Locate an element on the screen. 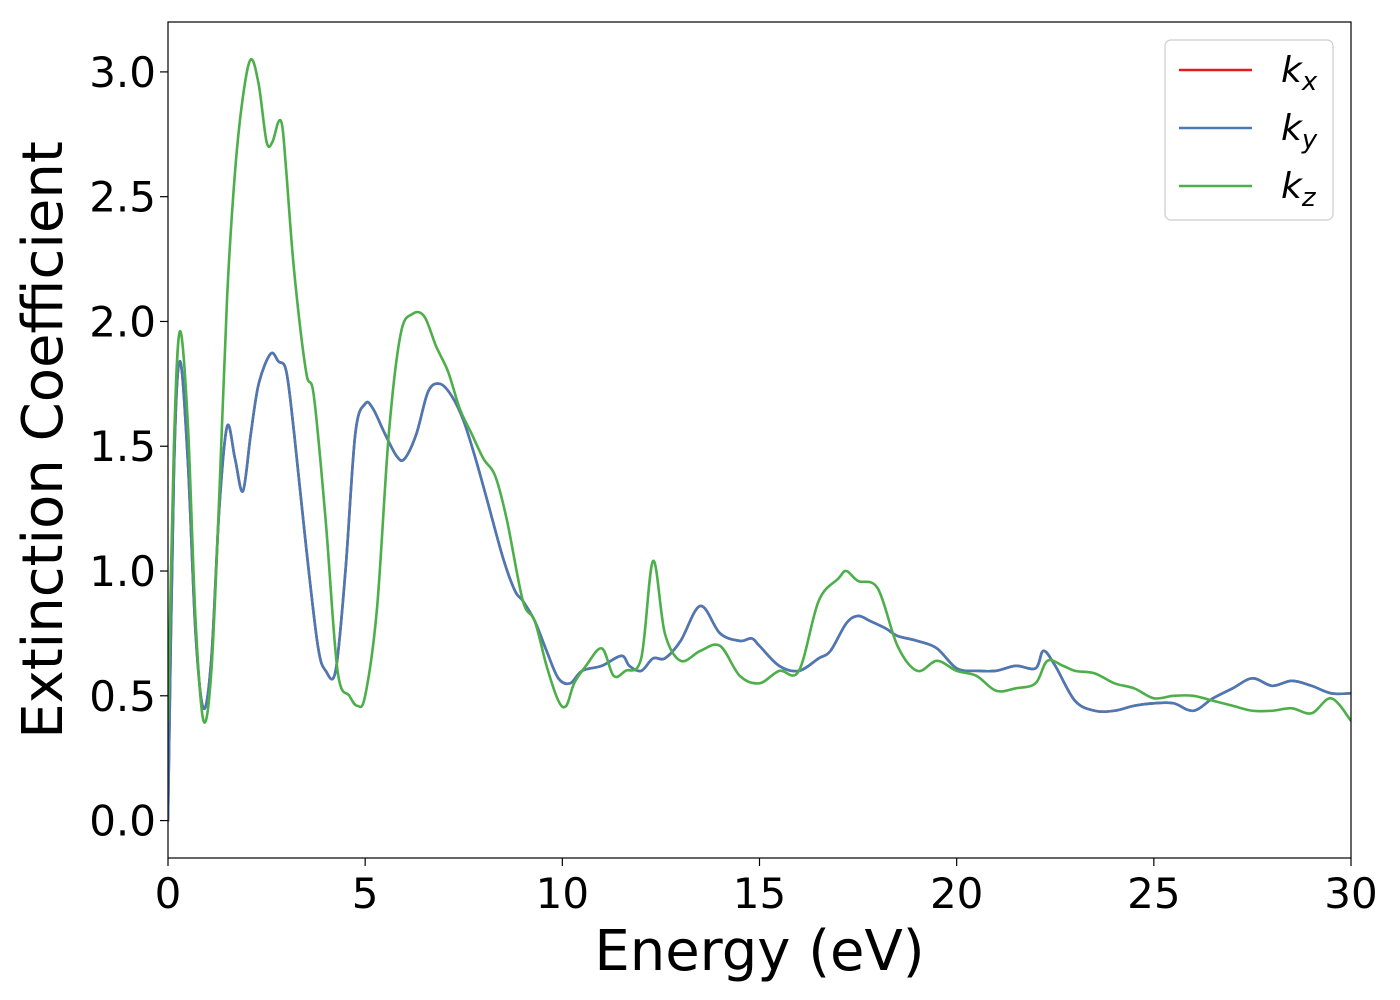 This screenshot has height=1000, width=1400. y-axis: 0.0 0.5 1.0 1.5 2.0 2.5 3.0 is located at coordinates (128, 447).